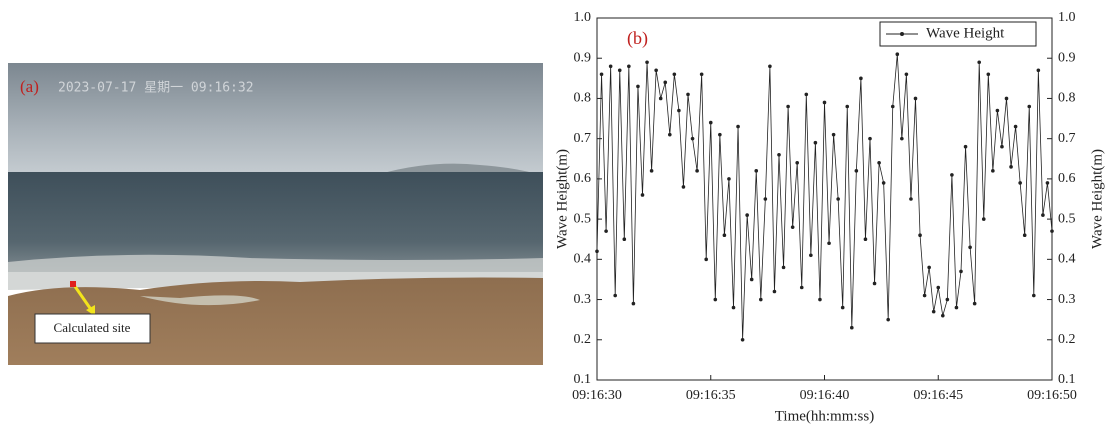 Image resolution: width=1110 pixels, height=426 pixels. Describe the element at coordinates (1067, 57) in the screenshot. I see `y2-tick-label: 0.9` at that location.